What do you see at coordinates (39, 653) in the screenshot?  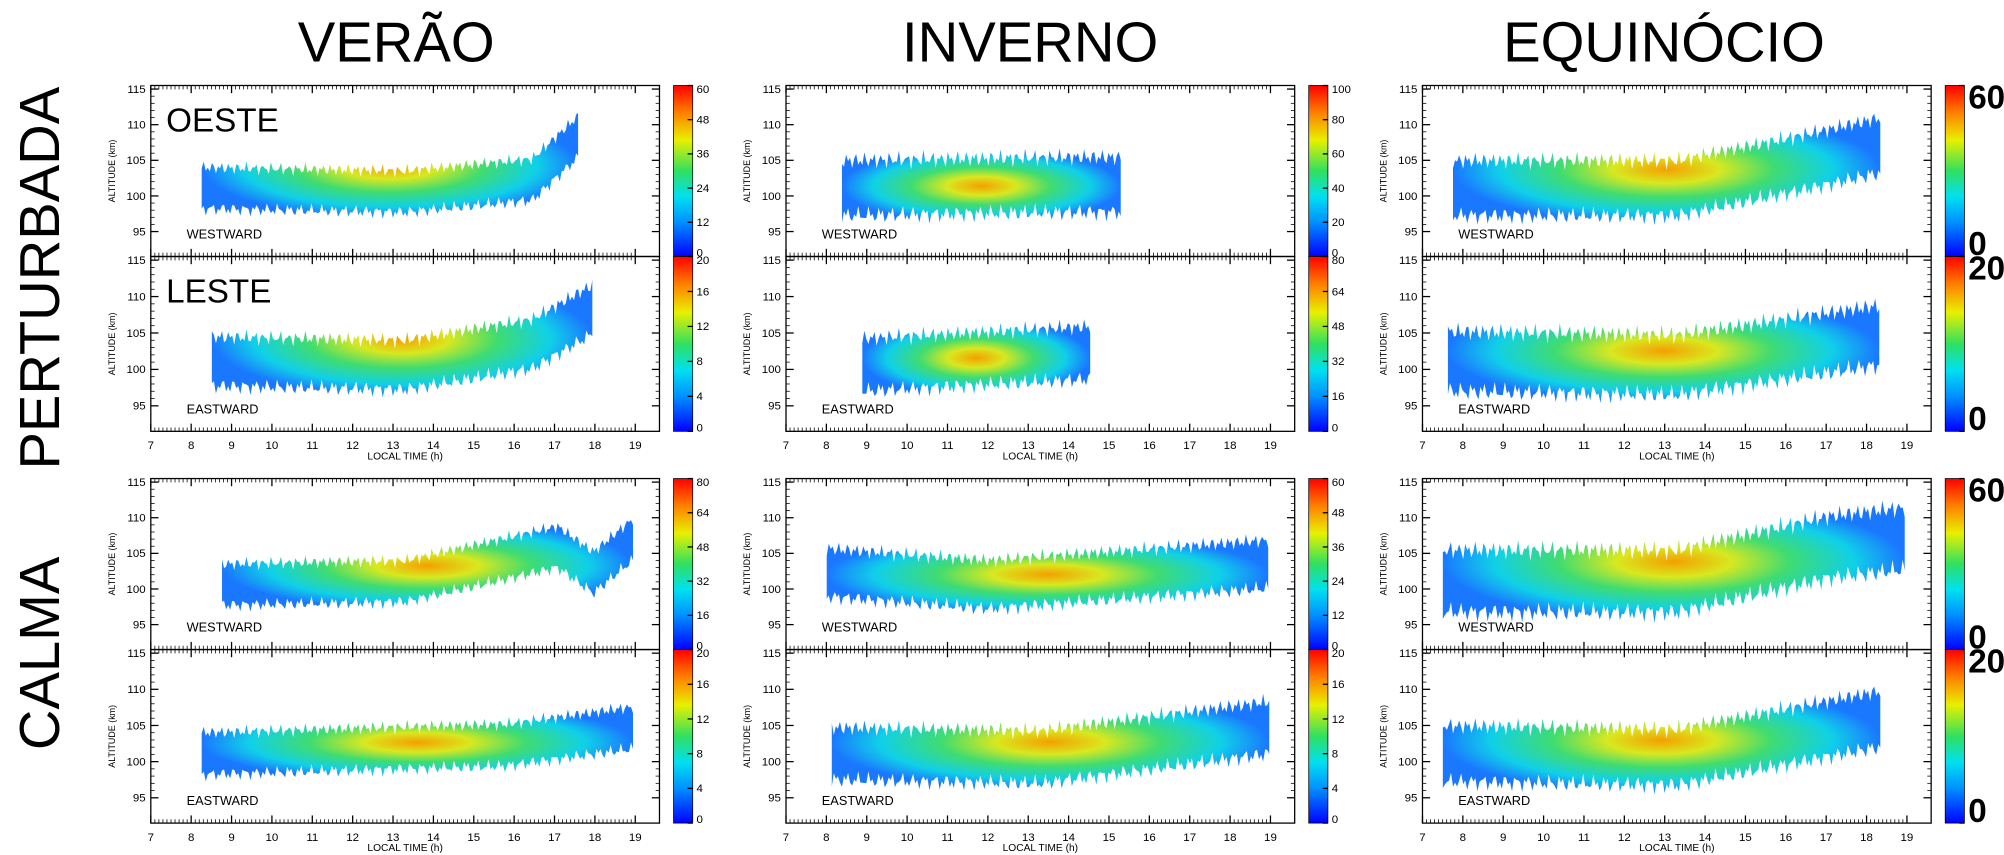 I see `row-title: CALMA` at bounding box center [39, 653].